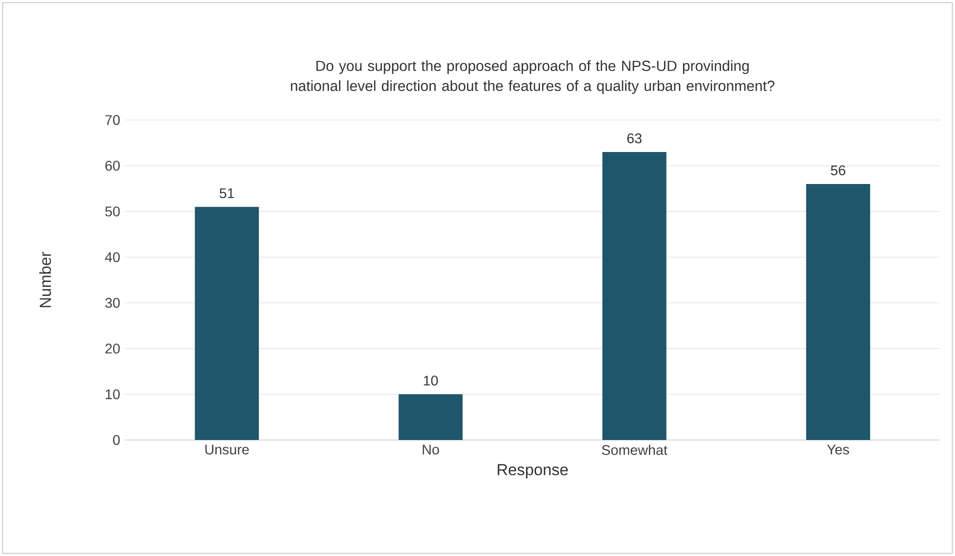  What do you see at coordinates (533, 471) in the screenshot?
I see `x-axis-title: Response` at bounding box center [533, 471].